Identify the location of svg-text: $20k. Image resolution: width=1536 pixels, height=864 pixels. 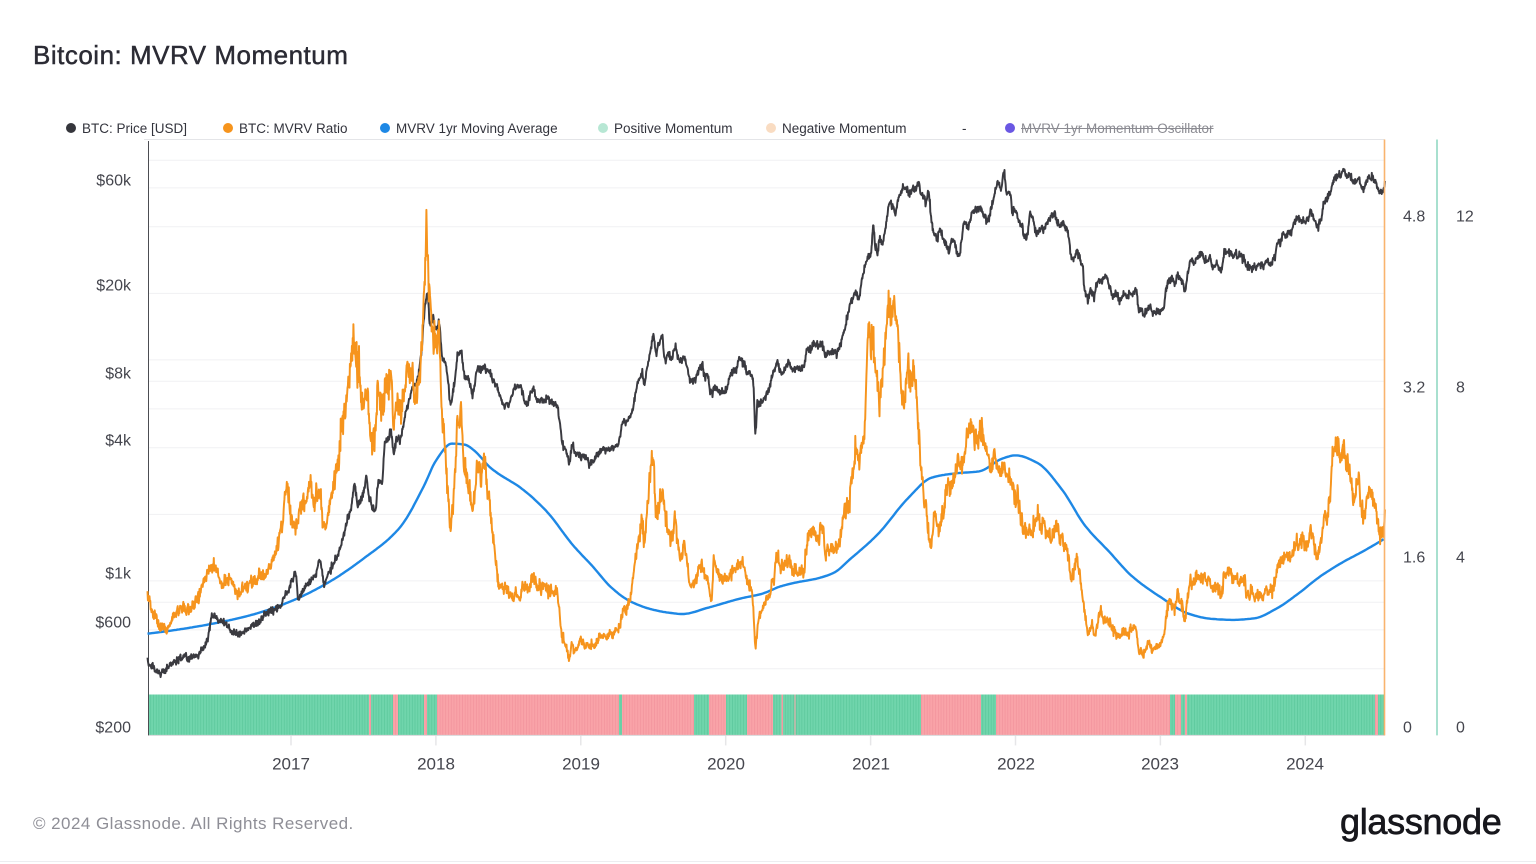
(114, 286).